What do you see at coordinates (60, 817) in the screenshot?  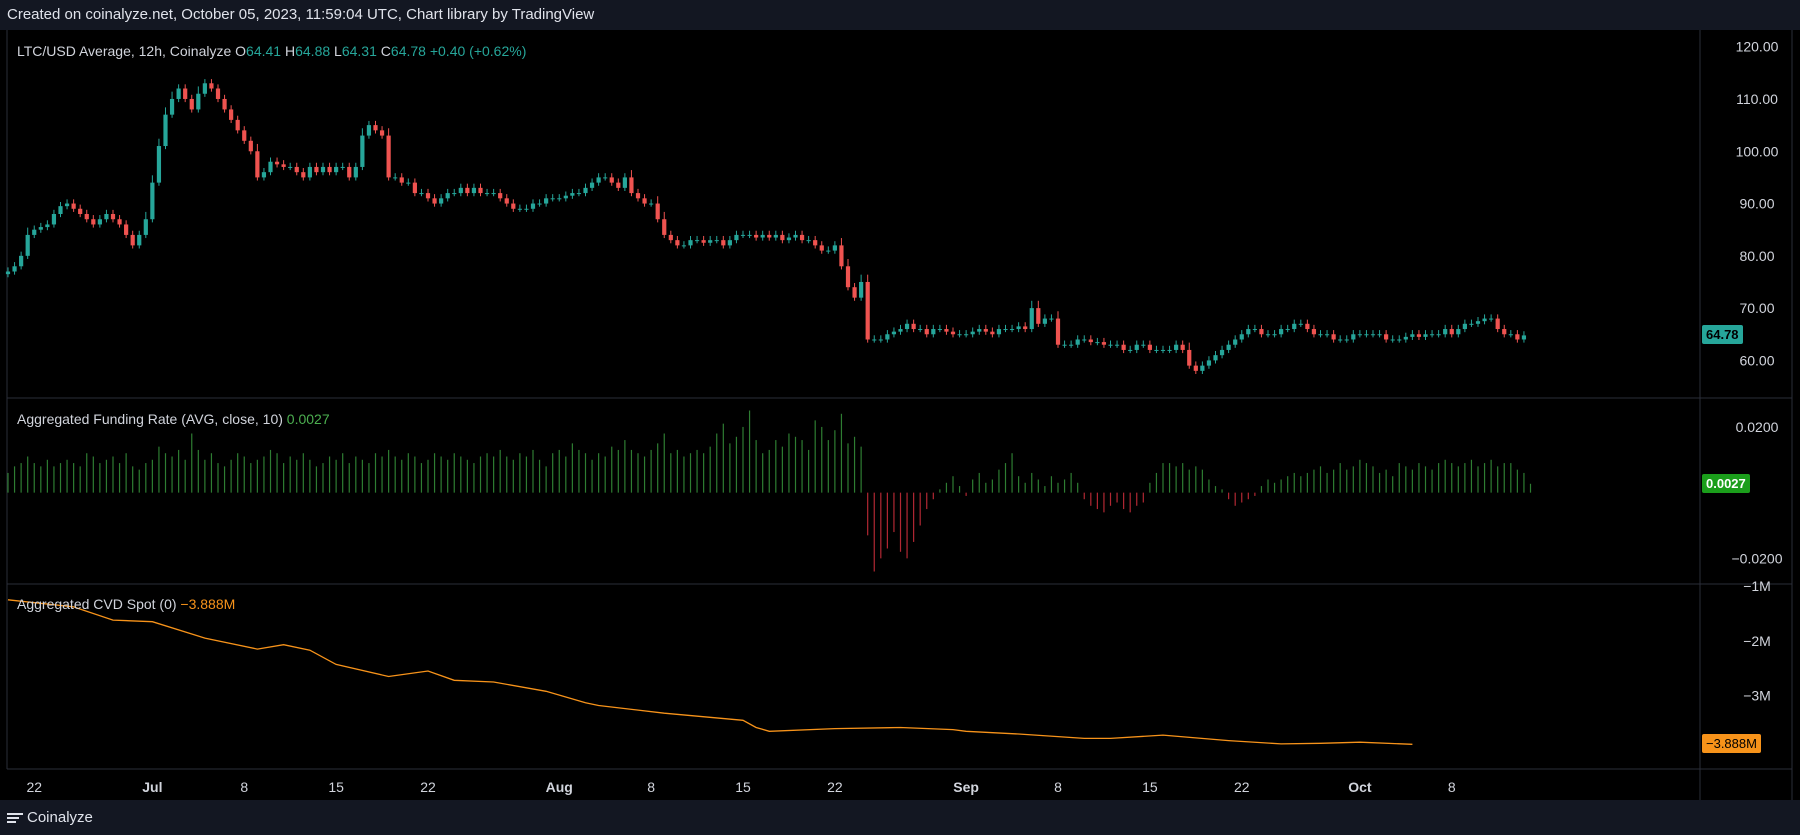 I see `brand-label: Coinalyze` at bounding box center [60, 817].